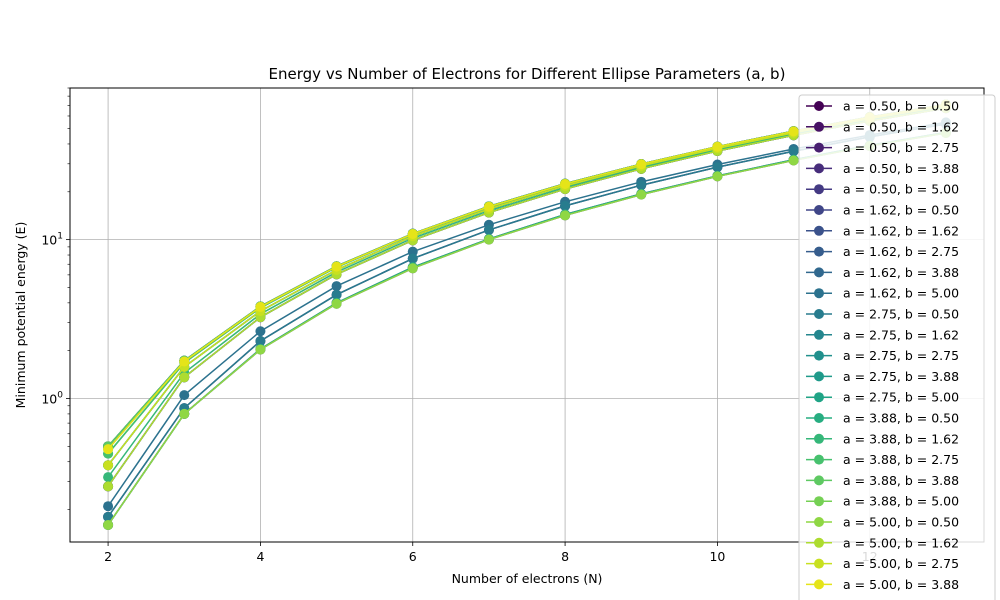  What do you see at coordinates (882, 189) in the screenshot?
I see `legend-entry: a = 0.50, b = 5.00` at bounding box center [882, 189].